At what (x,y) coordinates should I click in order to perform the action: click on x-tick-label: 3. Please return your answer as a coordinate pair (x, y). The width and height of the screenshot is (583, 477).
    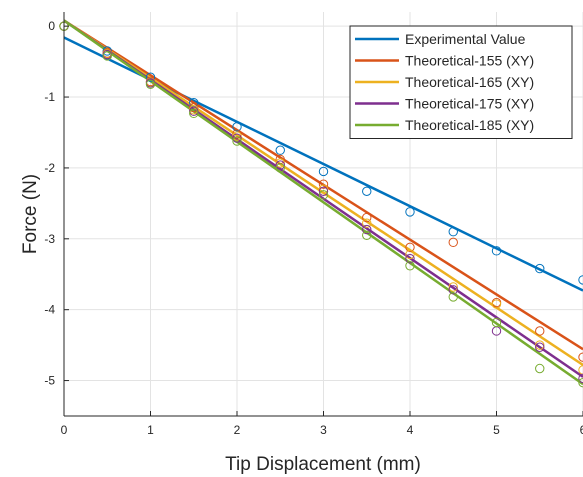
    Looking at the image, I should click on (323, 430).